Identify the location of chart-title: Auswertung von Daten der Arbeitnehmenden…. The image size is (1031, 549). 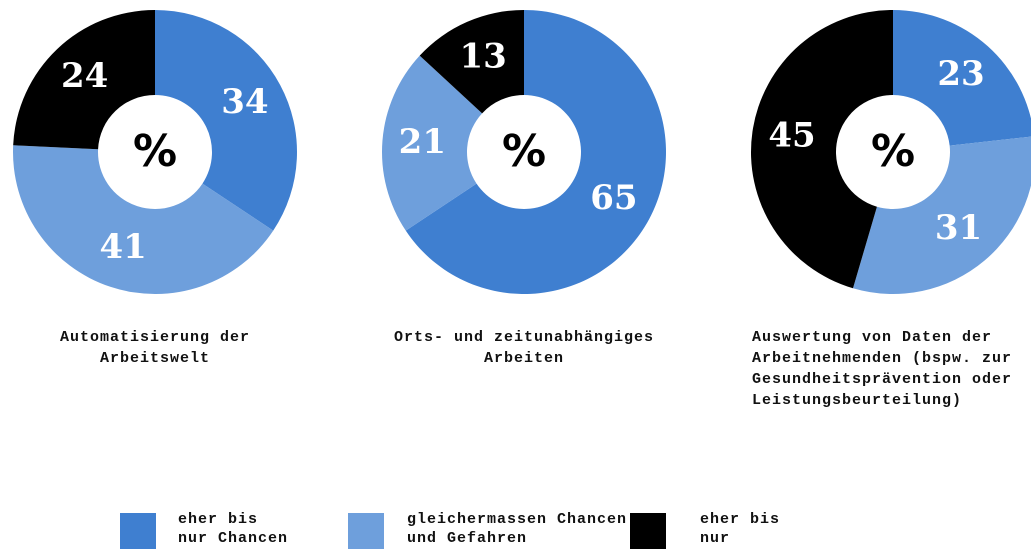
(882, 369).